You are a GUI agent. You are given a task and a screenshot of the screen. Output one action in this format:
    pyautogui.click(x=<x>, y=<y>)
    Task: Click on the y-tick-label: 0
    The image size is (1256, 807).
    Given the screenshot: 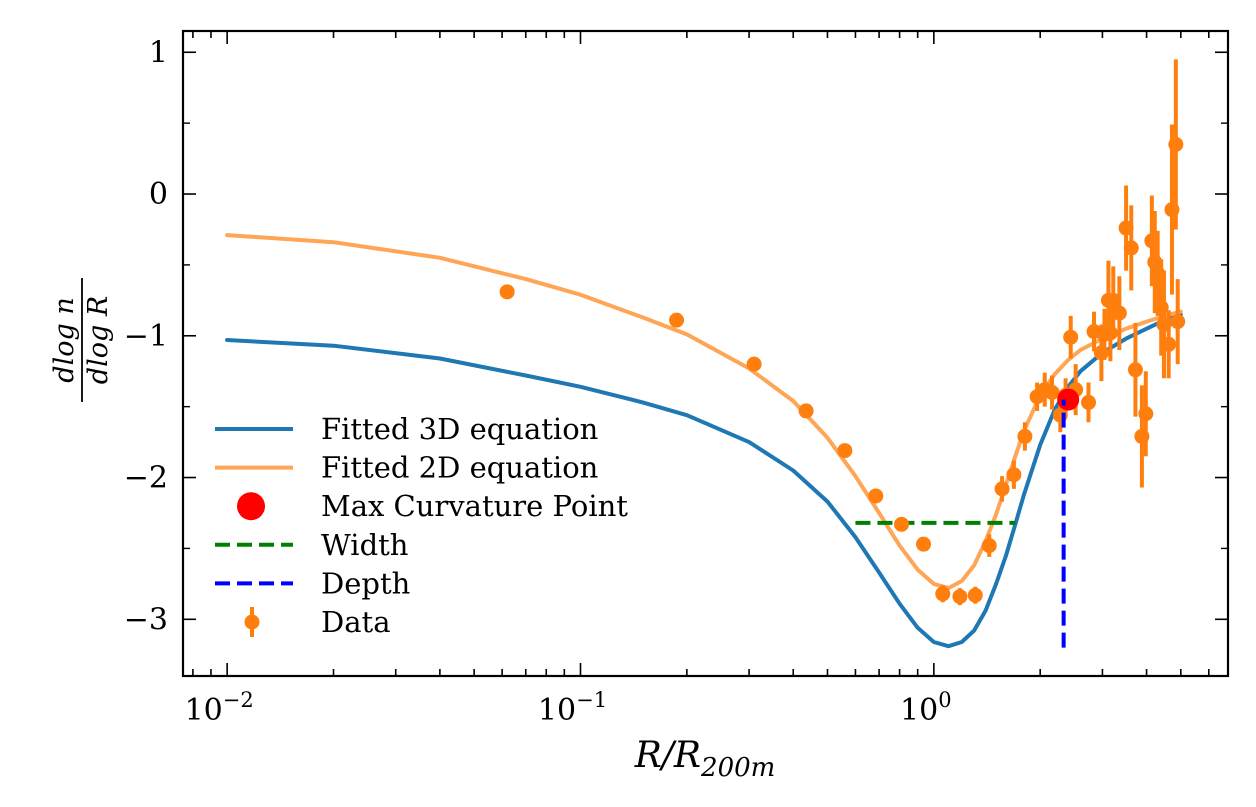 What is the action you would take?
    pyautogui.click(x=158, y=194)
    